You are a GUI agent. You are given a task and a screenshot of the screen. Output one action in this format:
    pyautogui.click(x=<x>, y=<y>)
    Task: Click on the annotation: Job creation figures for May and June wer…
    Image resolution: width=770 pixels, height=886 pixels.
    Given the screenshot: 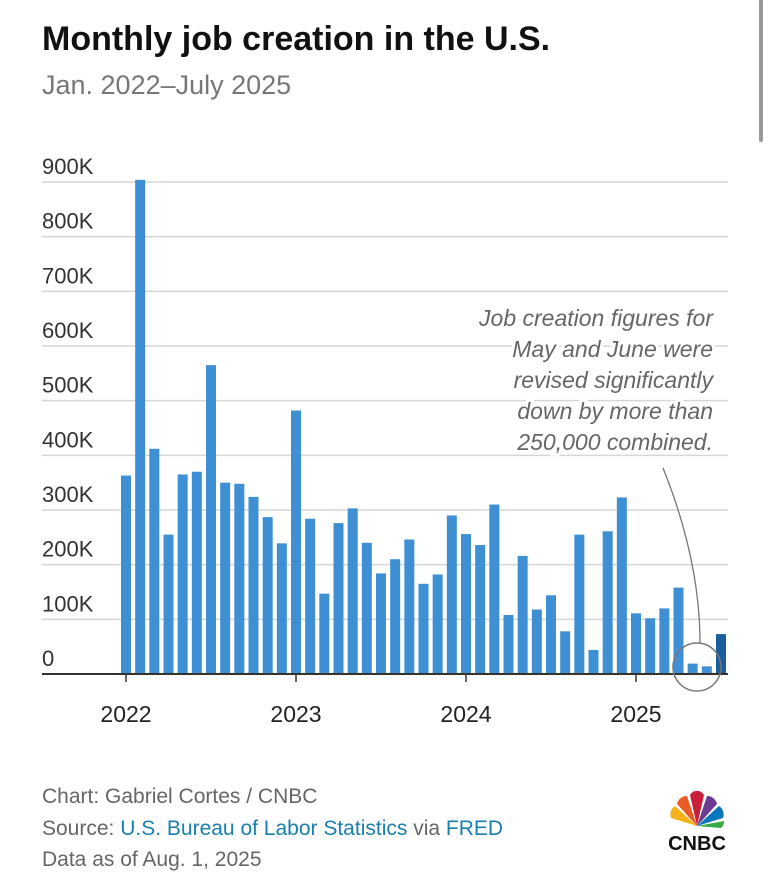 What is the action you would take?
    pyautogui.click(x=598, y=497)
    